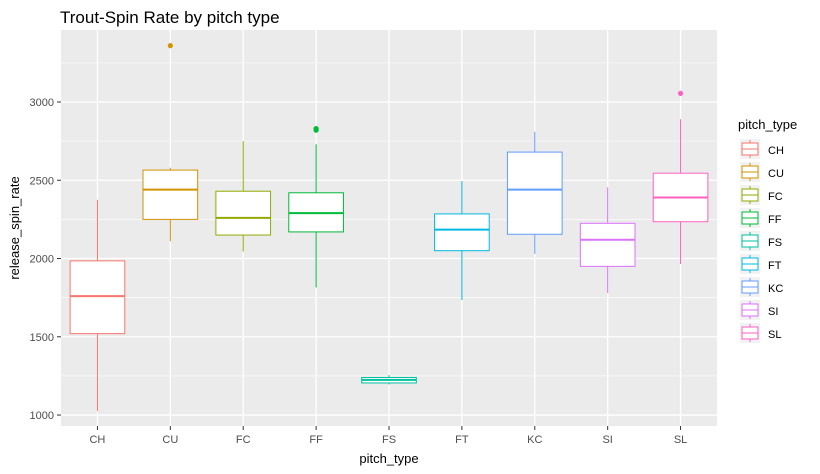  What do you see at coordinates (42, 260) in the screenshot?
I see `y-tick-label: 2000` at bounding box center [42, 260].